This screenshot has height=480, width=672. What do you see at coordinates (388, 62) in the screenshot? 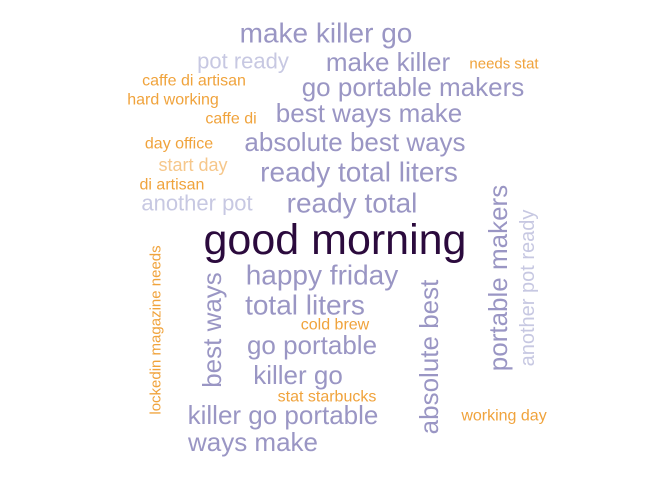
I see `word-make-killer: make killer` at bounding box center [388, 62].